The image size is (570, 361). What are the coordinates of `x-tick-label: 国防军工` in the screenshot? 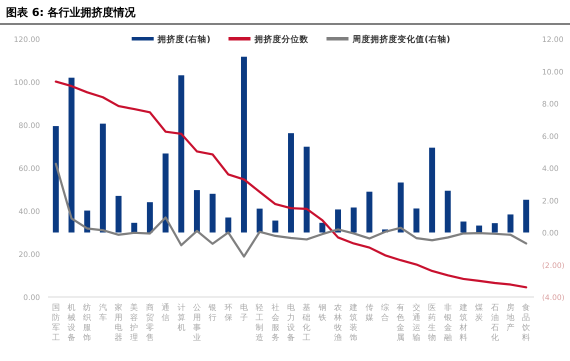 It's located at (56, 322).